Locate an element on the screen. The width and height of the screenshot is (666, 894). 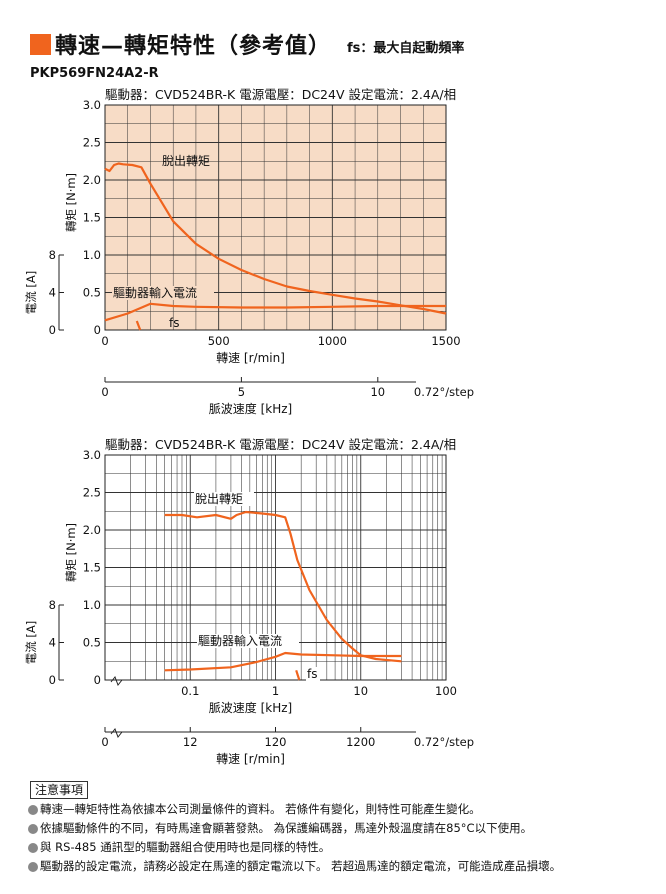
title-text: 轉速—轉矩特性（參考值） is located at coordinates (193, 46).